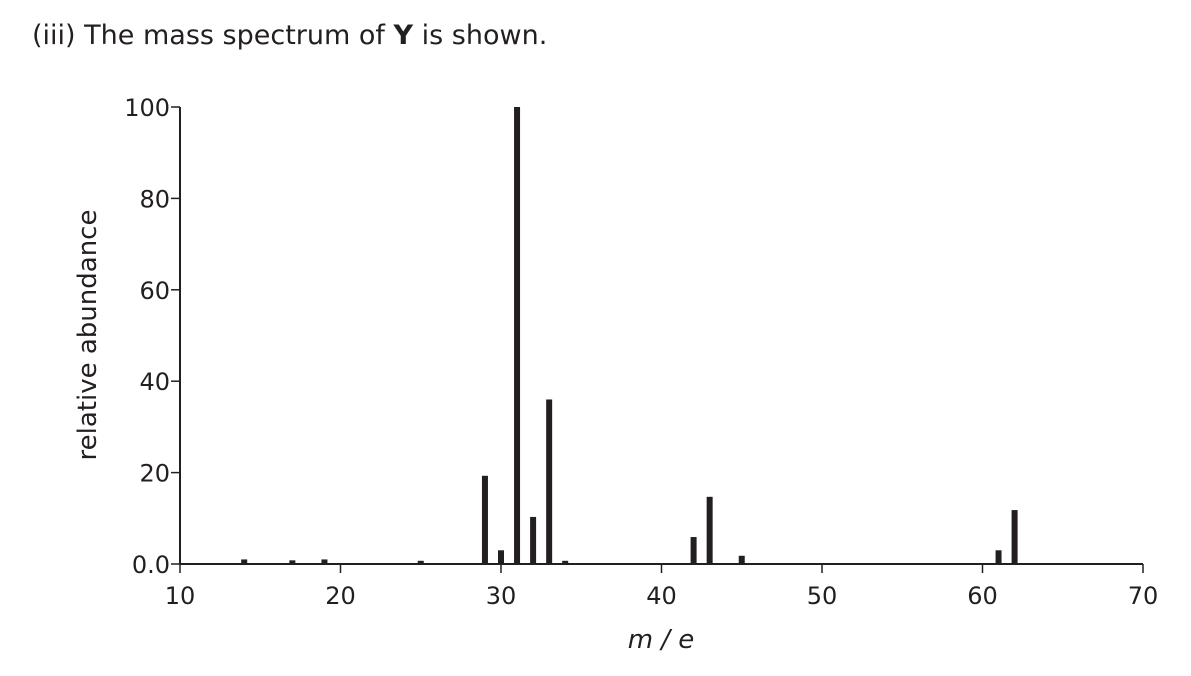  I want to click on x-tick-label: 40, so click(661, 596).